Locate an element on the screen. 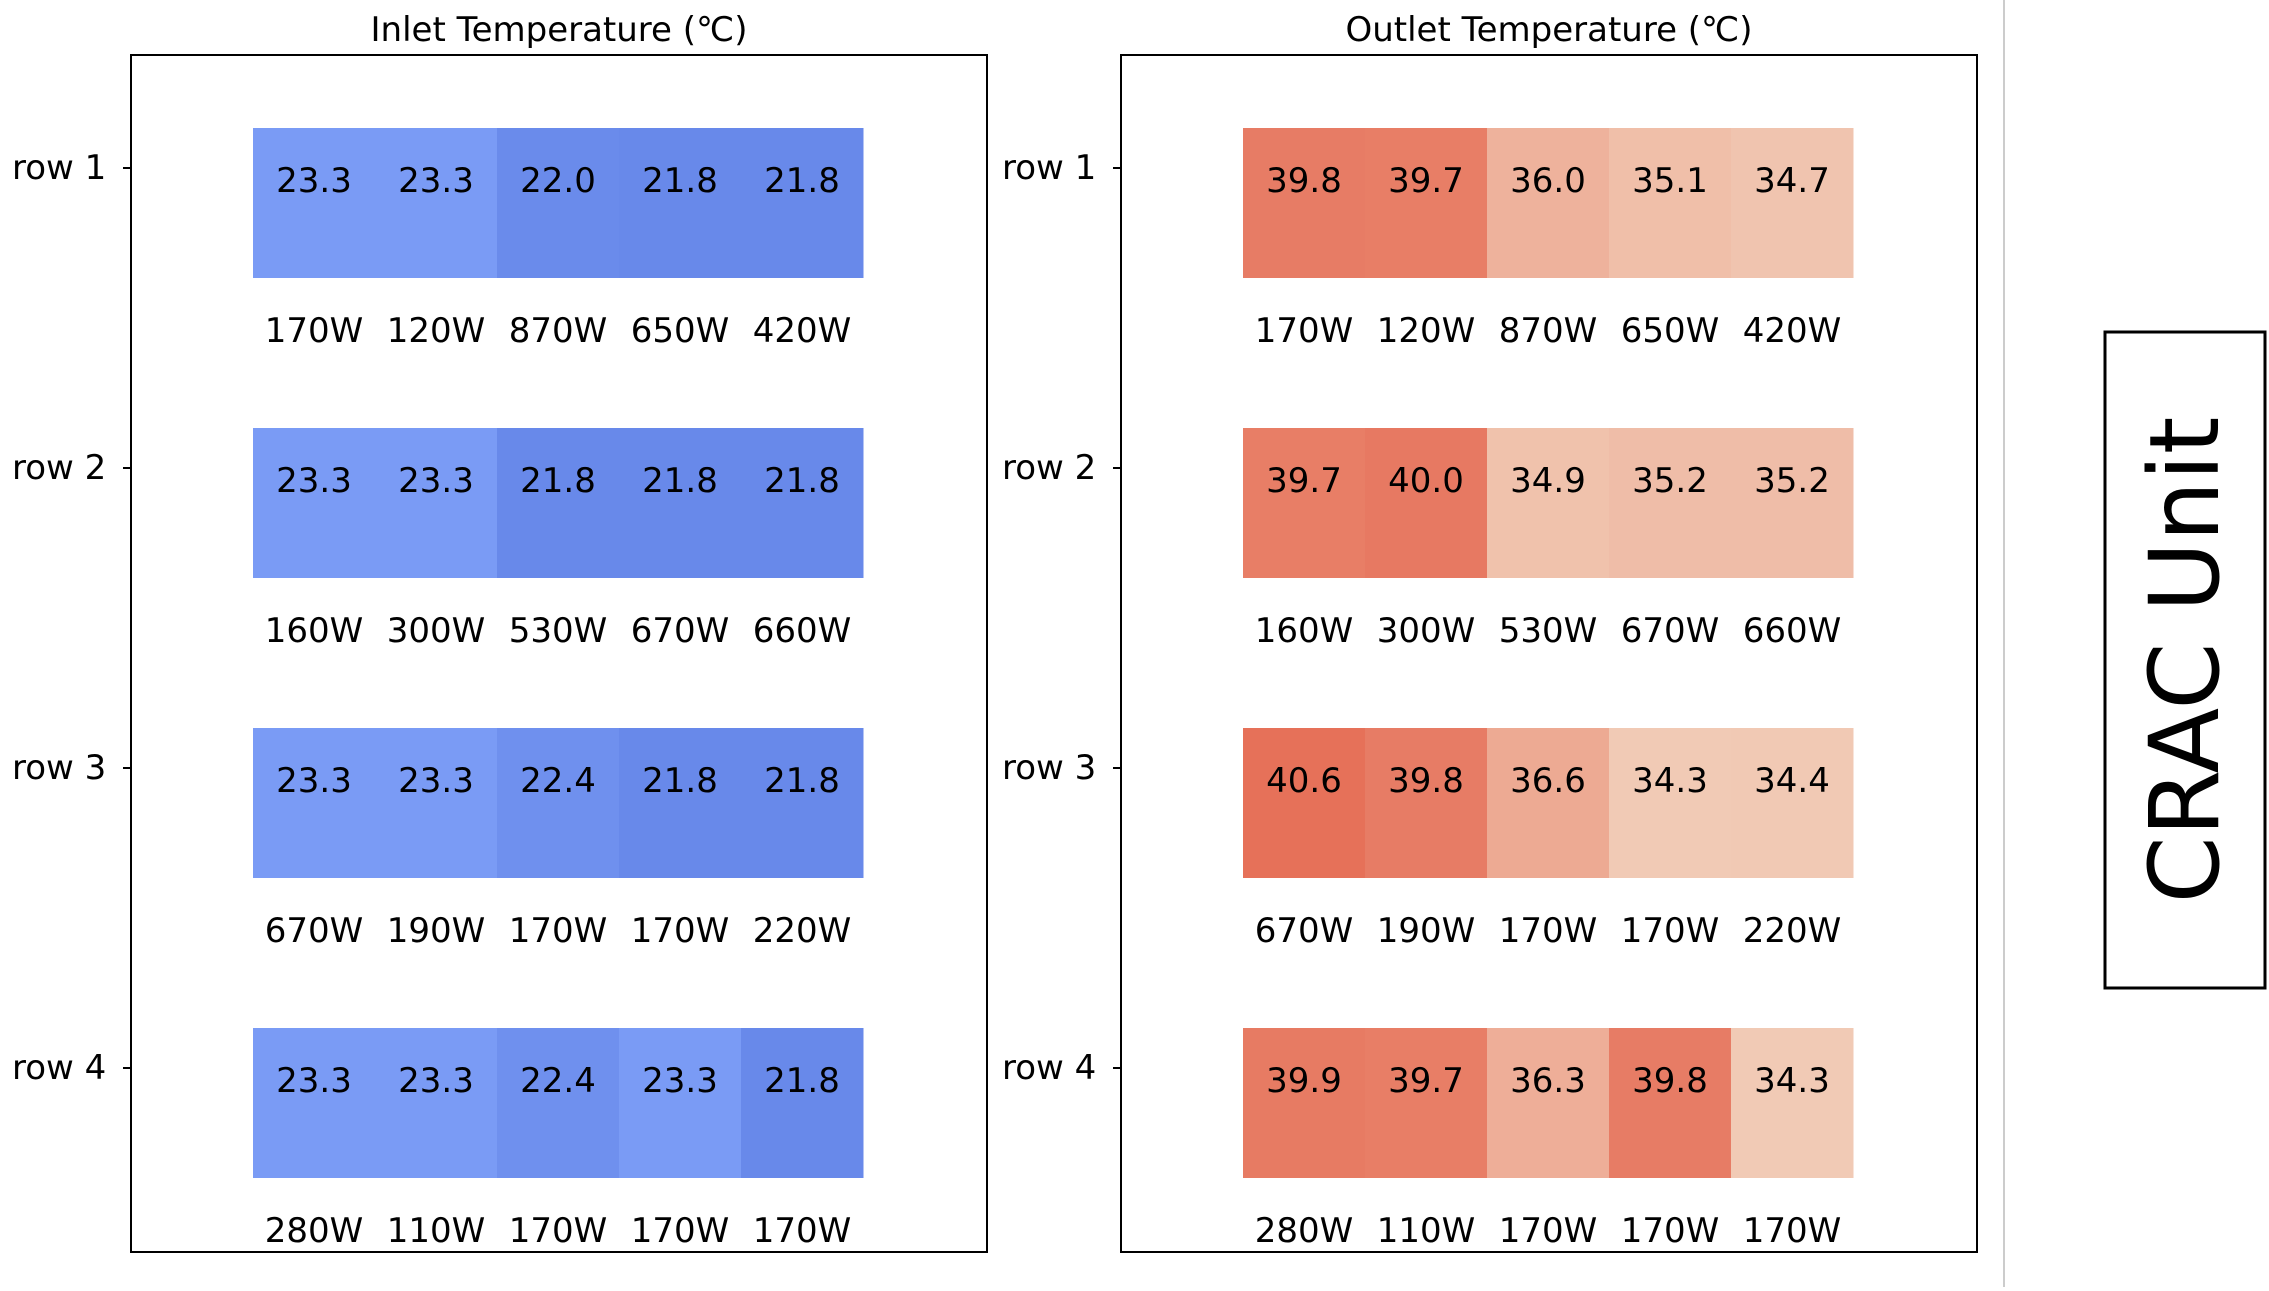 The height and width of the screenshot is (1291, 2269). crac-unit-frame is located at coordinates (2185, 660).